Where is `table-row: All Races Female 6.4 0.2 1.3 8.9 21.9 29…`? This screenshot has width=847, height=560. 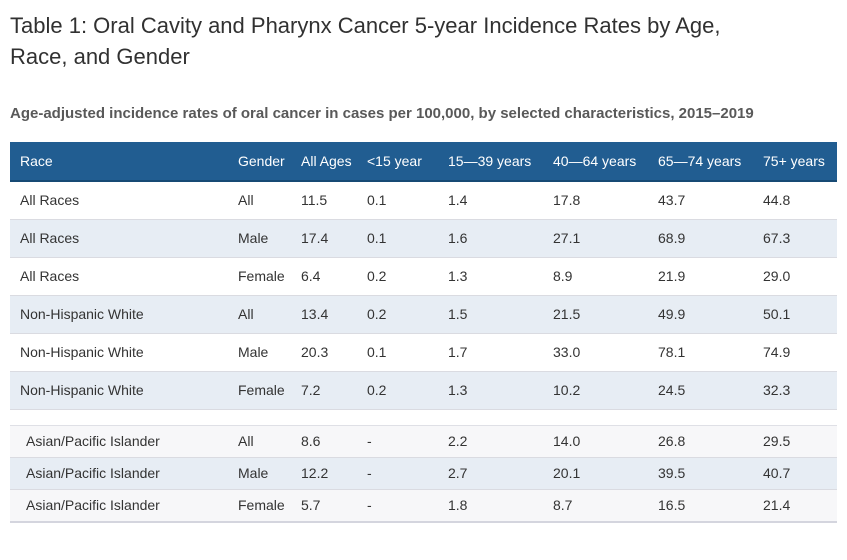
table-row: All Races Female 6.4 0.2 1.3 8.9 21.9 29… is located at coordinates (423, 276).